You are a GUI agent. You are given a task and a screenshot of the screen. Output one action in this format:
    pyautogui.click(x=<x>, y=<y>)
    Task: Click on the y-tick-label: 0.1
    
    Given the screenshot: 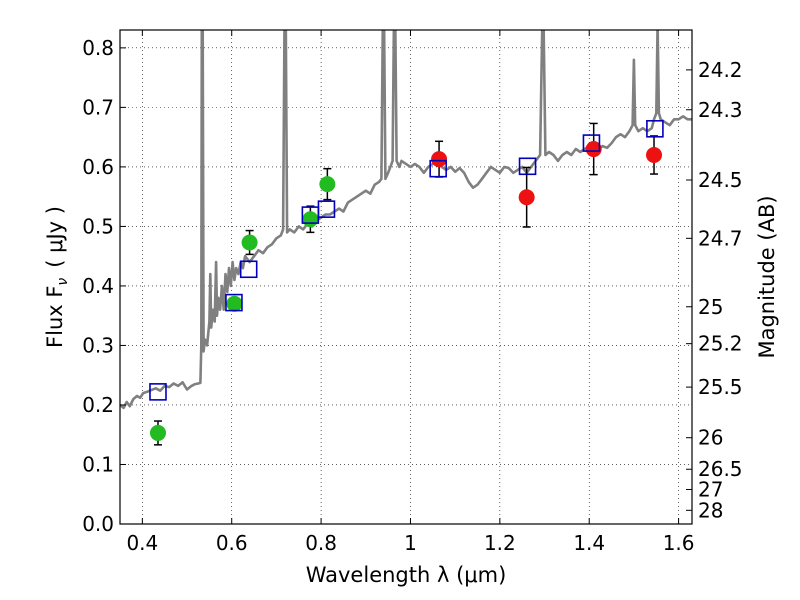 What is the action you would take?
    pyautogui.click(x=98, y=464)
    